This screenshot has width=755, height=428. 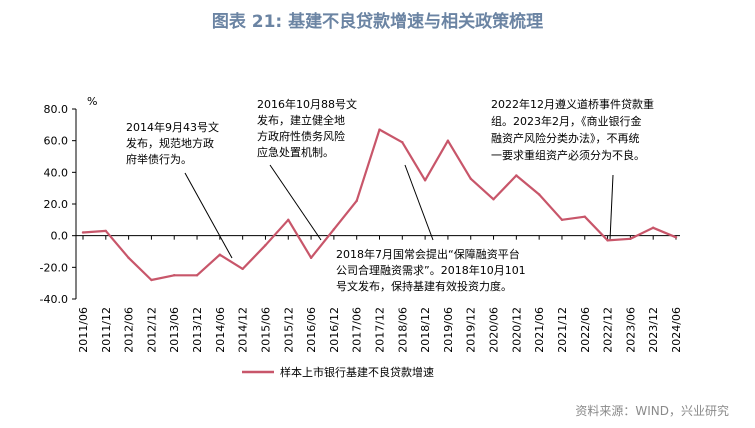 I want to click on x-tick-label: 2012/06, so click(x=129, y=330).